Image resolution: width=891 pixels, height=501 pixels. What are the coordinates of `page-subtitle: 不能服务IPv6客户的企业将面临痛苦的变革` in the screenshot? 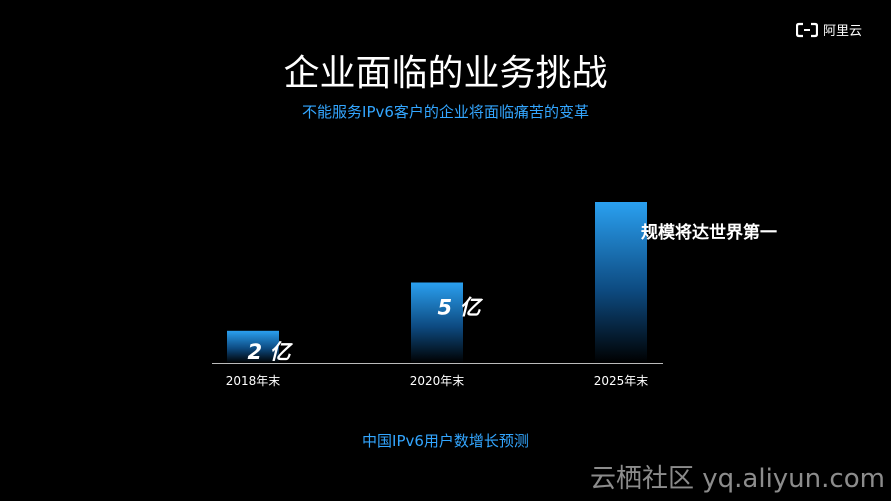 It's located at (445, 112).